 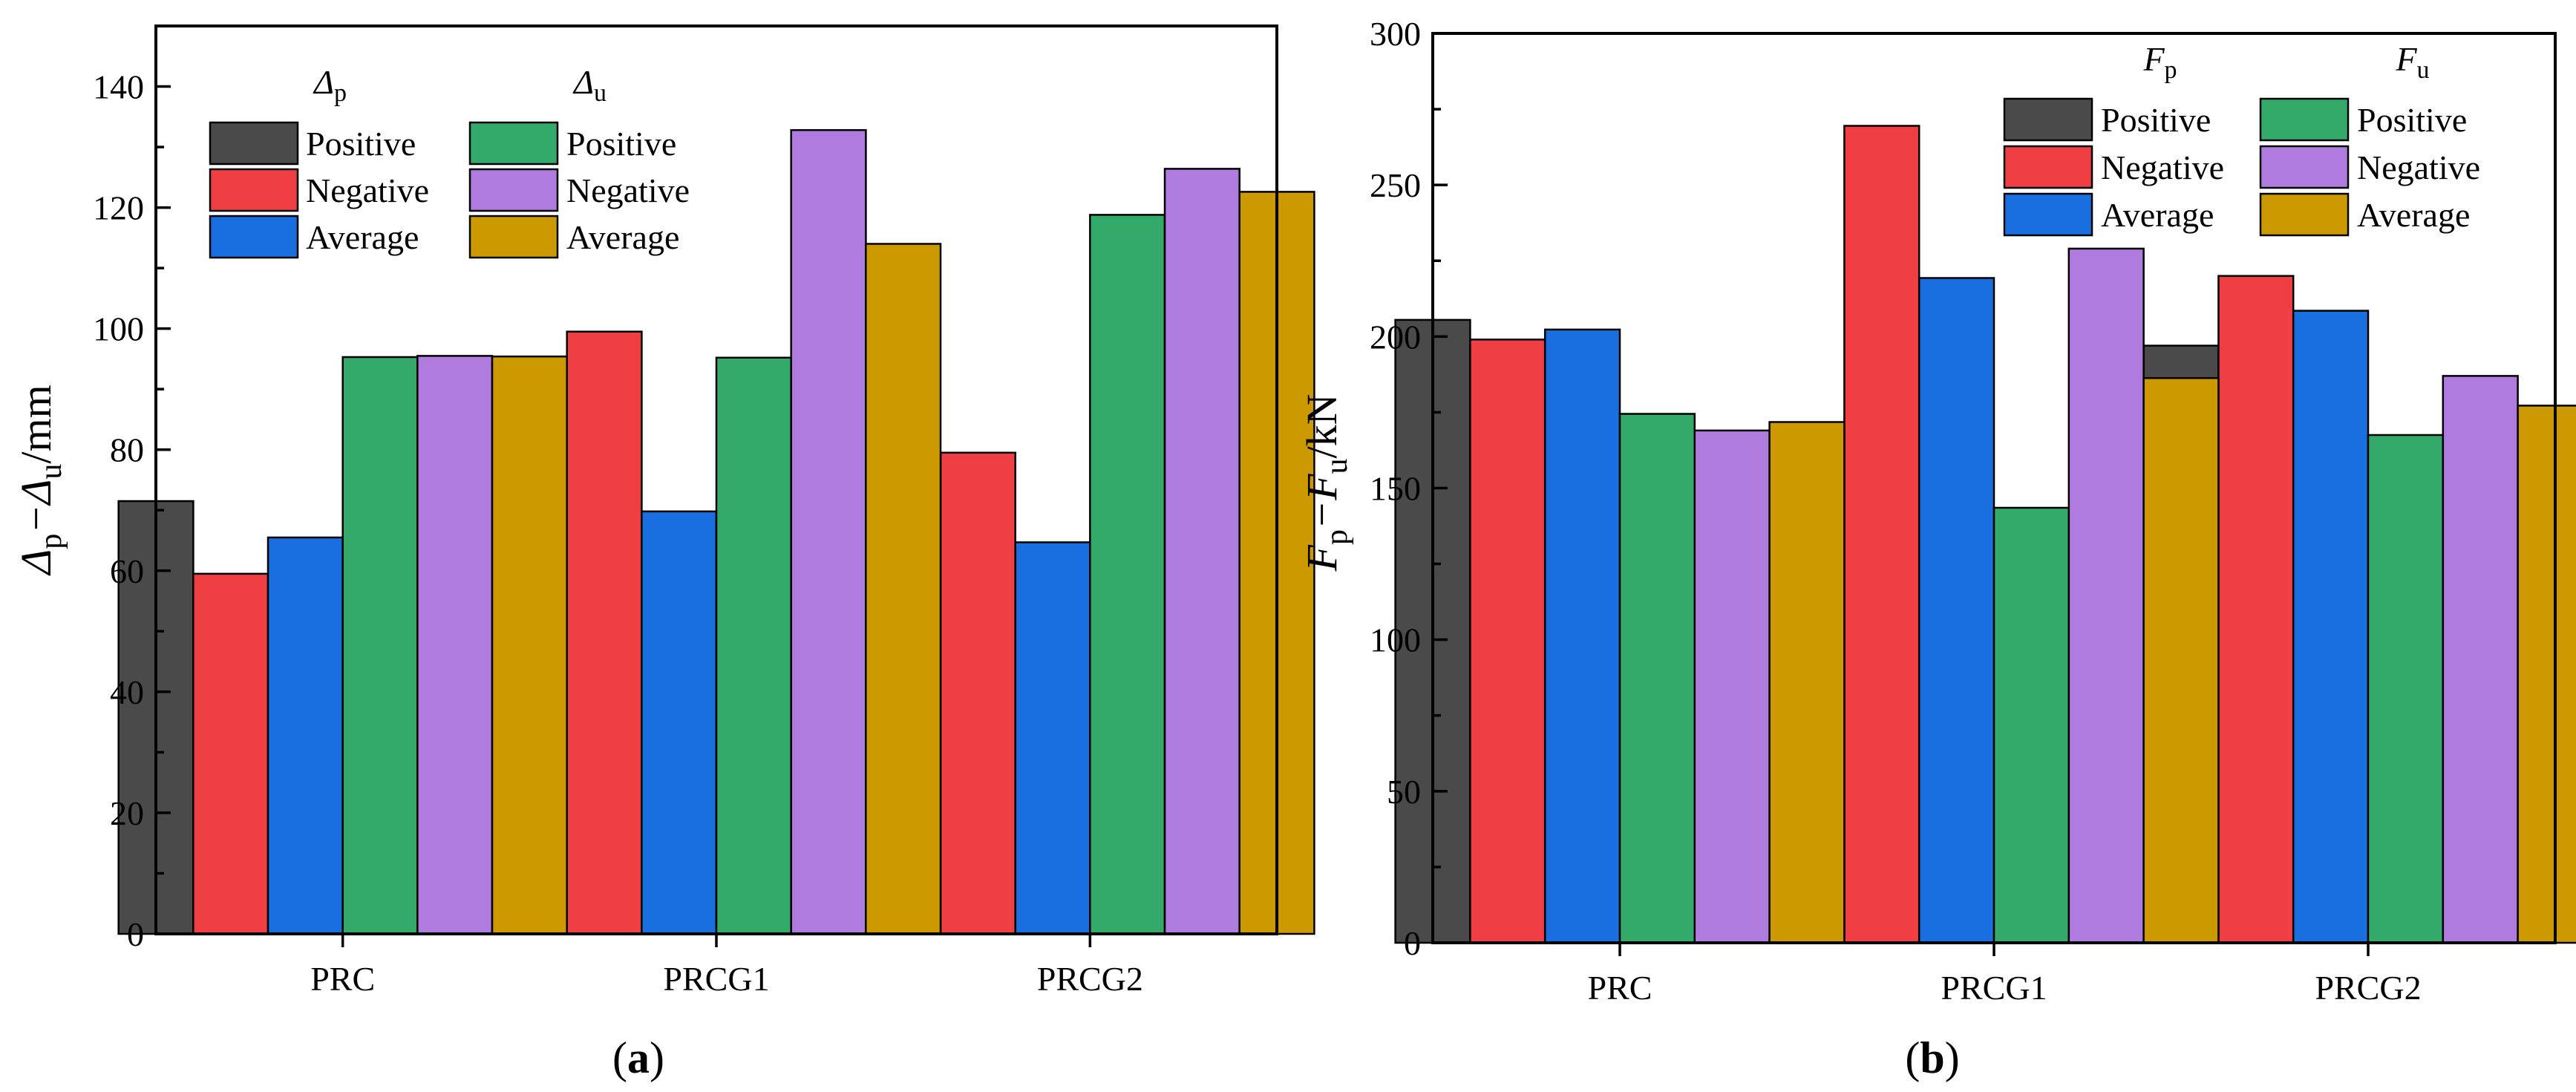 I want to click on y-tick-label: 200, so click(x=1396, y=337).